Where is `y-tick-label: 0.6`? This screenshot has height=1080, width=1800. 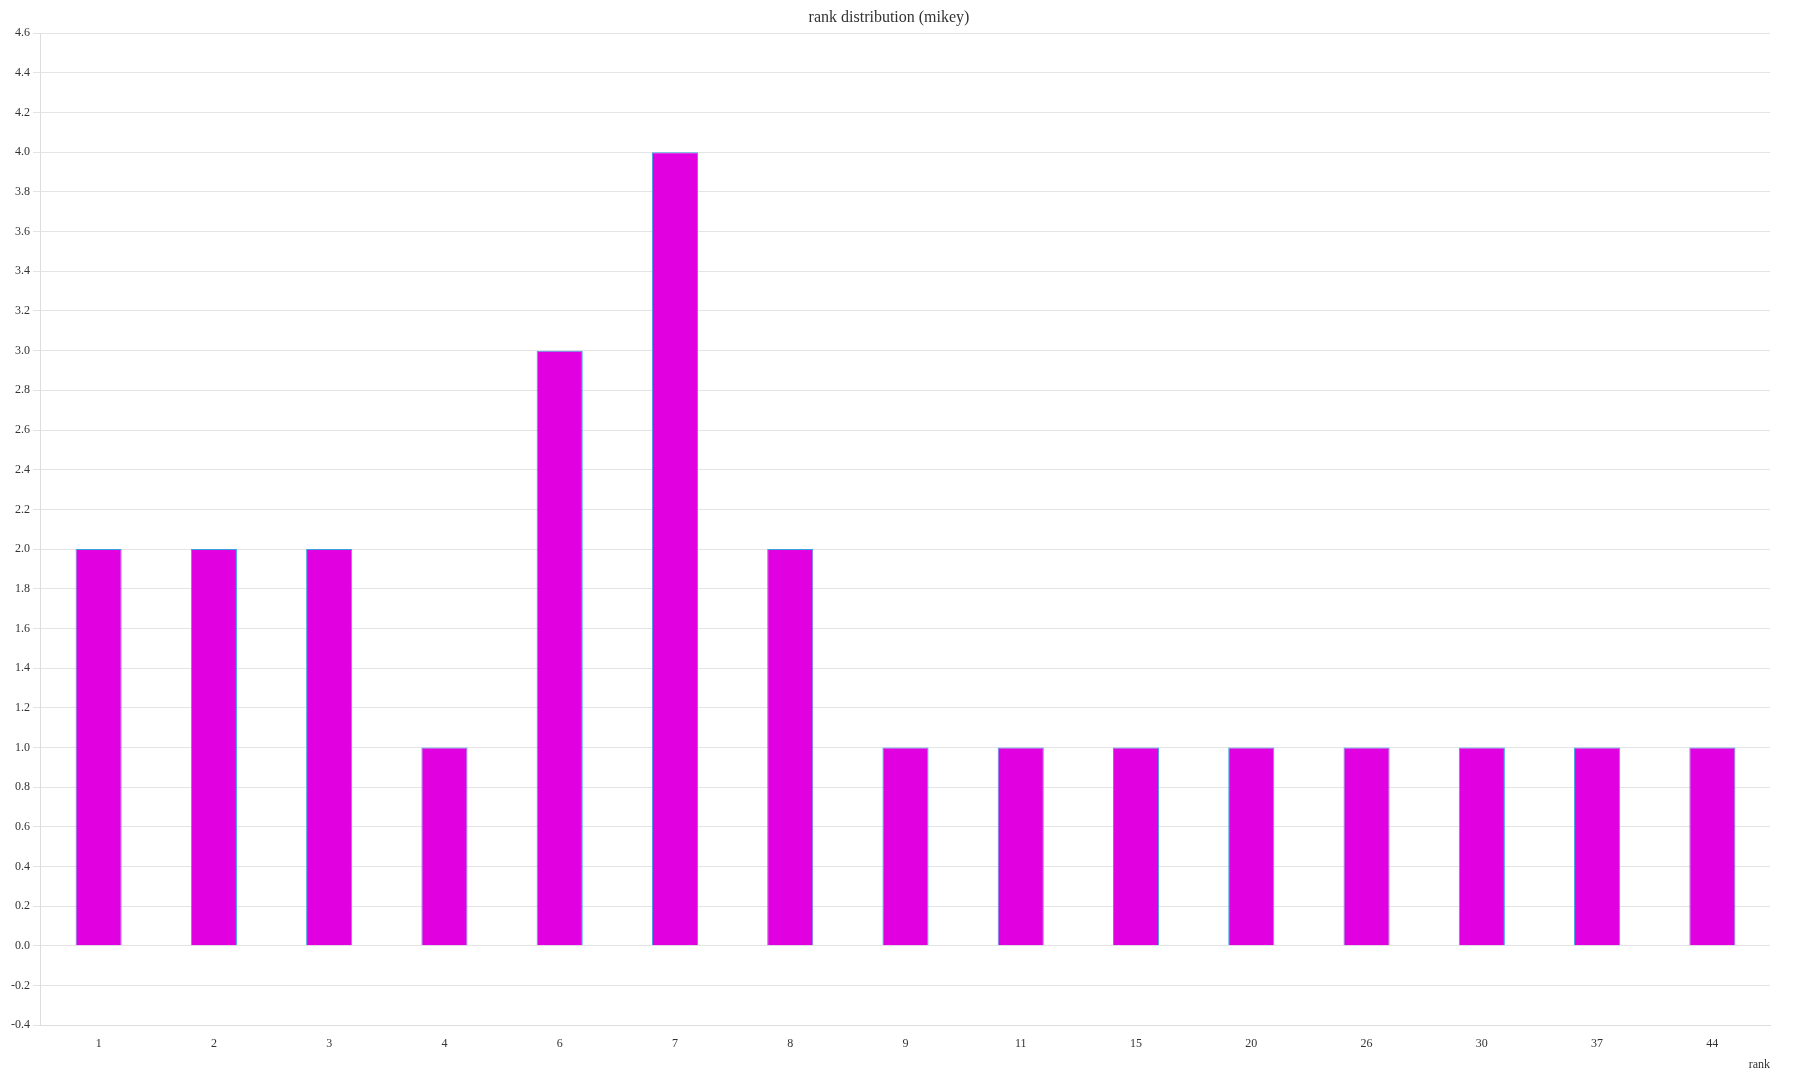 y-tick-label: 0.6 is located at coordinates (22, 825).